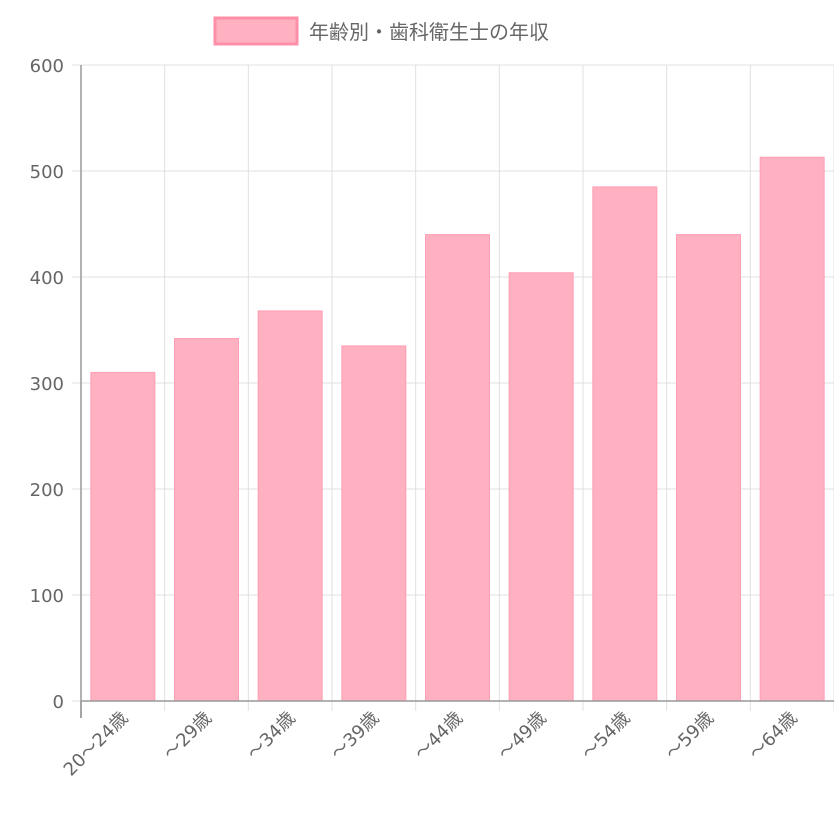  What do you see at coordinates (271, 736) in the screenshot?
I see `x-tick-label: 〜34歳` at bounding box center [271, 736].